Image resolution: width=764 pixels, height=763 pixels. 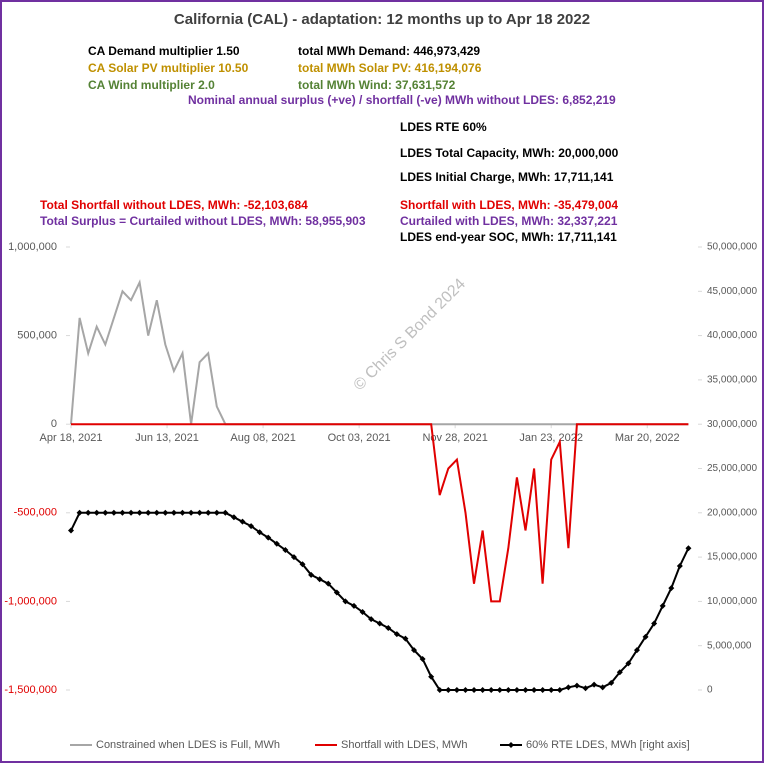 What do you see at coordinates (729, 645) in the screenshot?
I see `y2-tick-label: 5,000,000` at bounding box center [729, 645].